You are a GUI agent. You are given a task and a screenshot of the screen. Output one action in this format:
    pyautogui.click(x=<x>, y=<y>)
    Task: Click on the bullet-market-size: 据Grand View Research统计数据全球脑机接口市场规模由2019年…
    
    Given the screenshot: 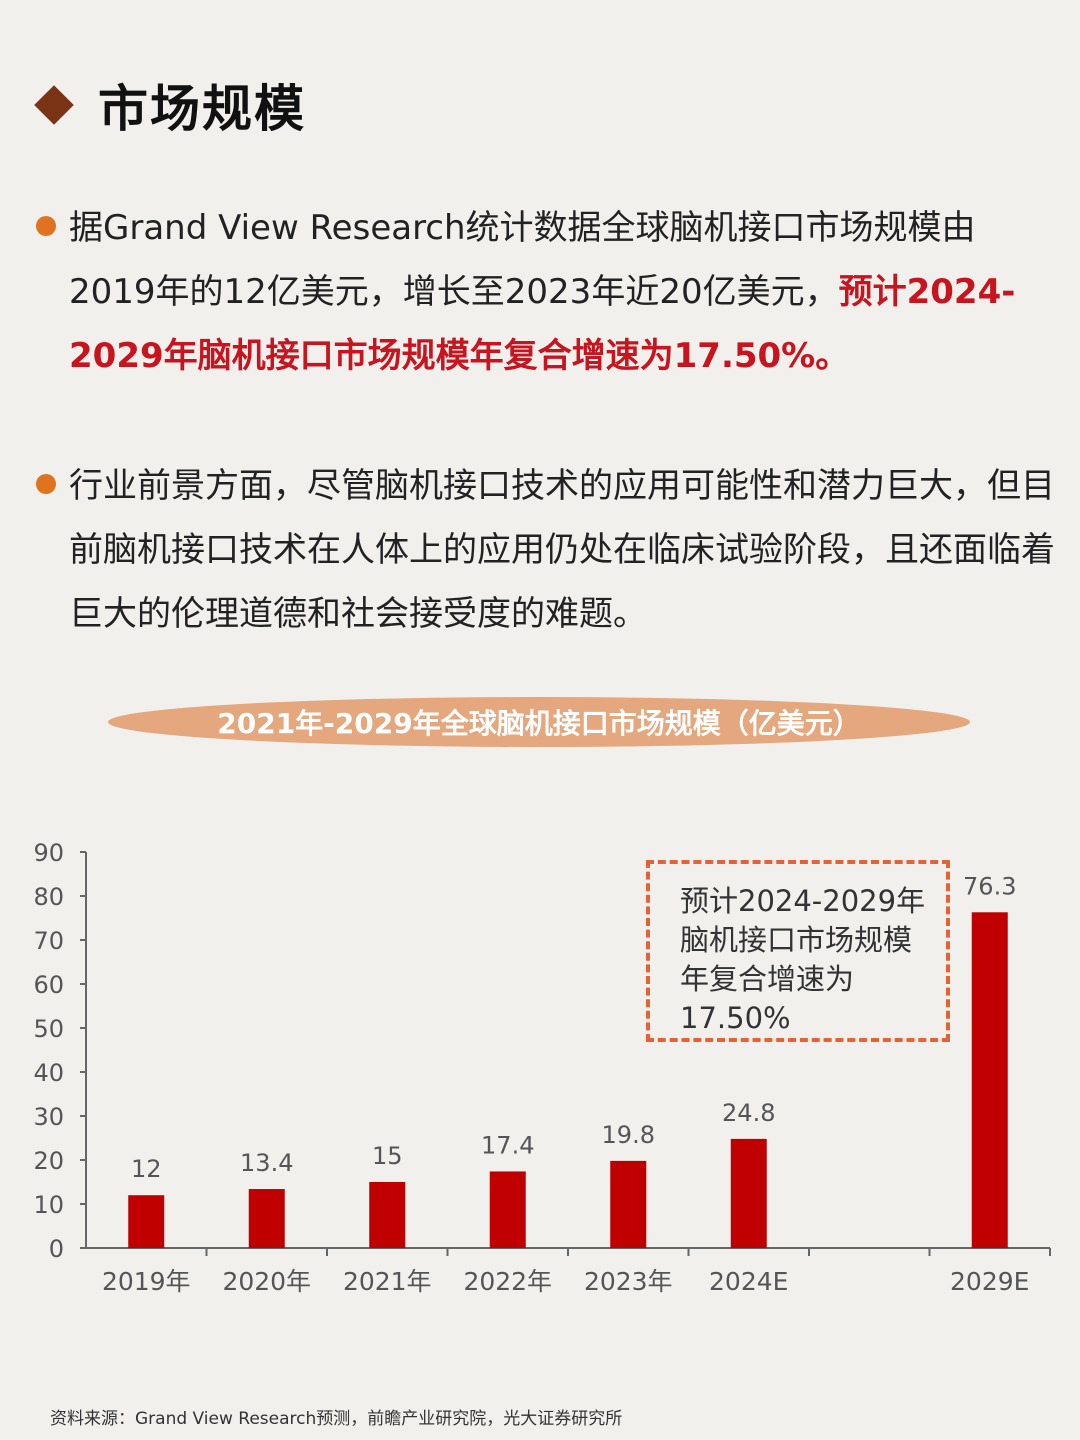 What is the action you would take?
    pyautogui.click(x=546, y=292)
    